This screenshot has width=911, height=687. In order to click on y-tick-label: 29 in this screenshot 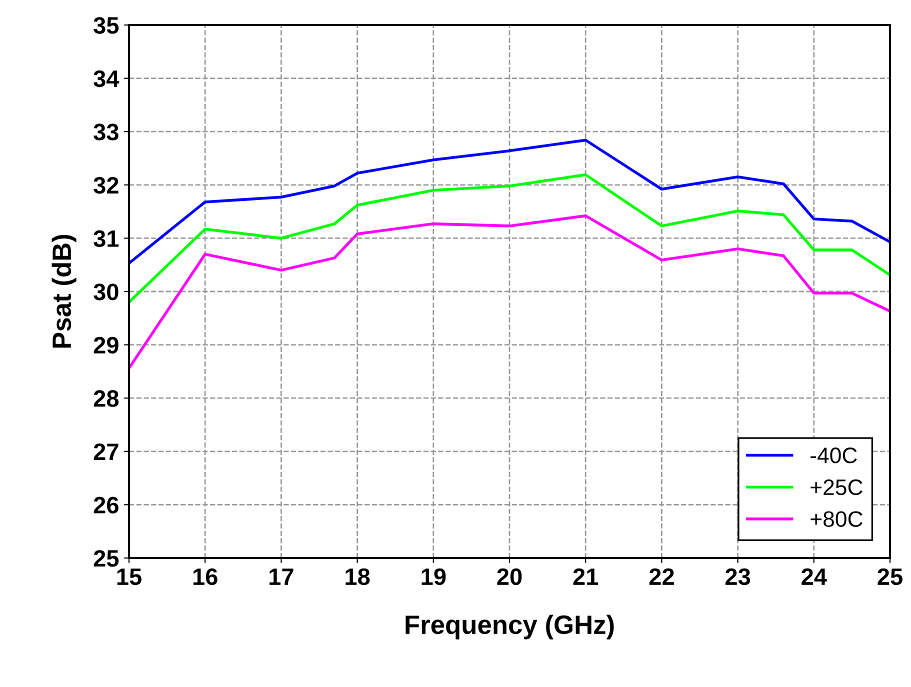, I will do `click(106, 345)`.